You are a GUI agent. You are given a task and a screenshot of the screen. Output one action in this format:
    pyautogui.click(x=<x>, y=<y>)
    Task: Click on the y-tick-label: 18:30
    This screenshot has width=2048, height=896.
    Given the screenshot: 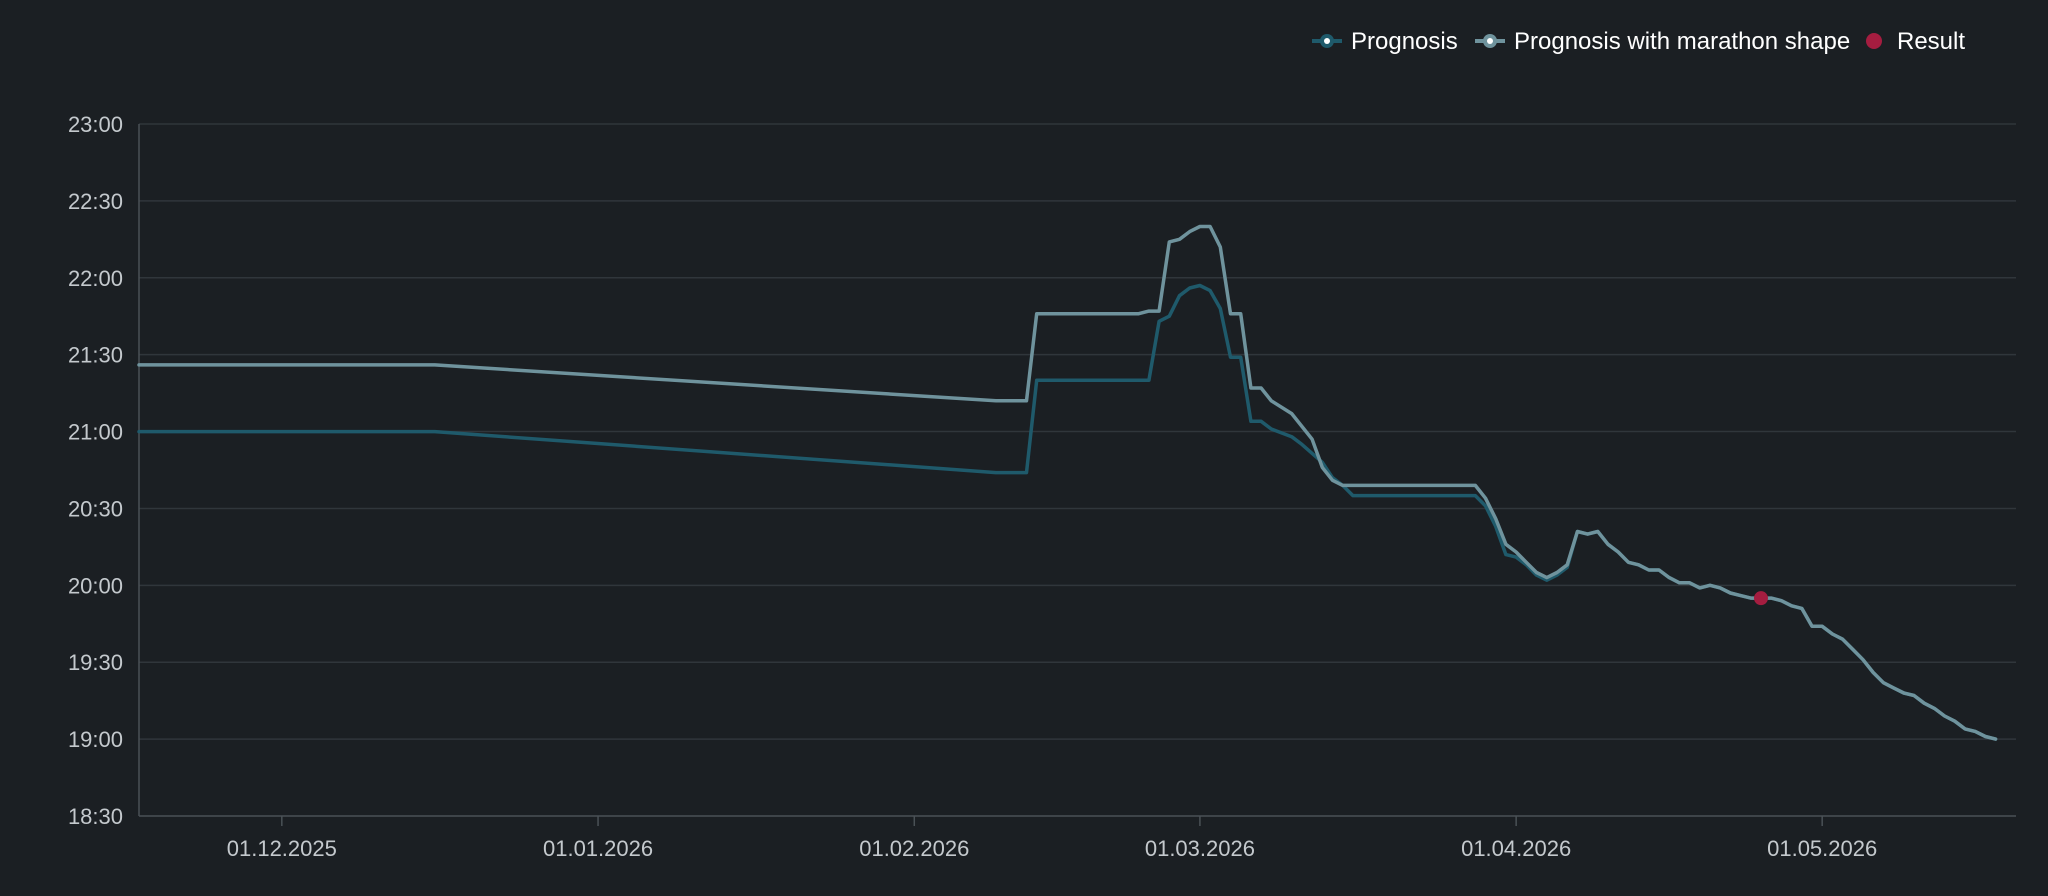 What is the action you would take?
    pyautogui.click(x=95, y=816)
    